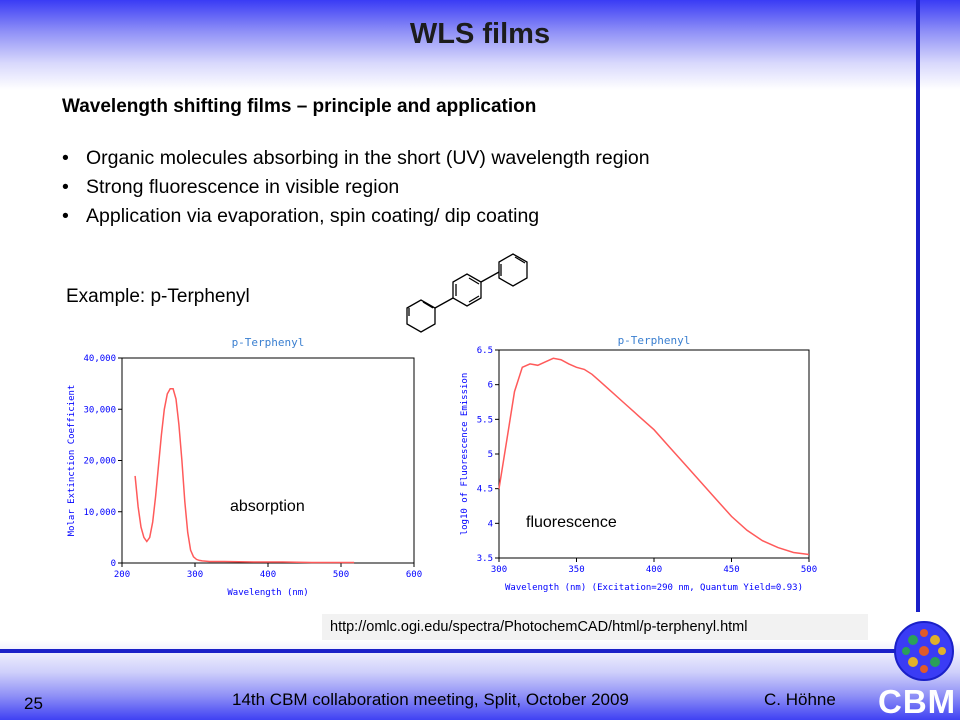 This screenshot has height=721, width=960. I want to click on x-tick-label: 600, so click(414, 575).